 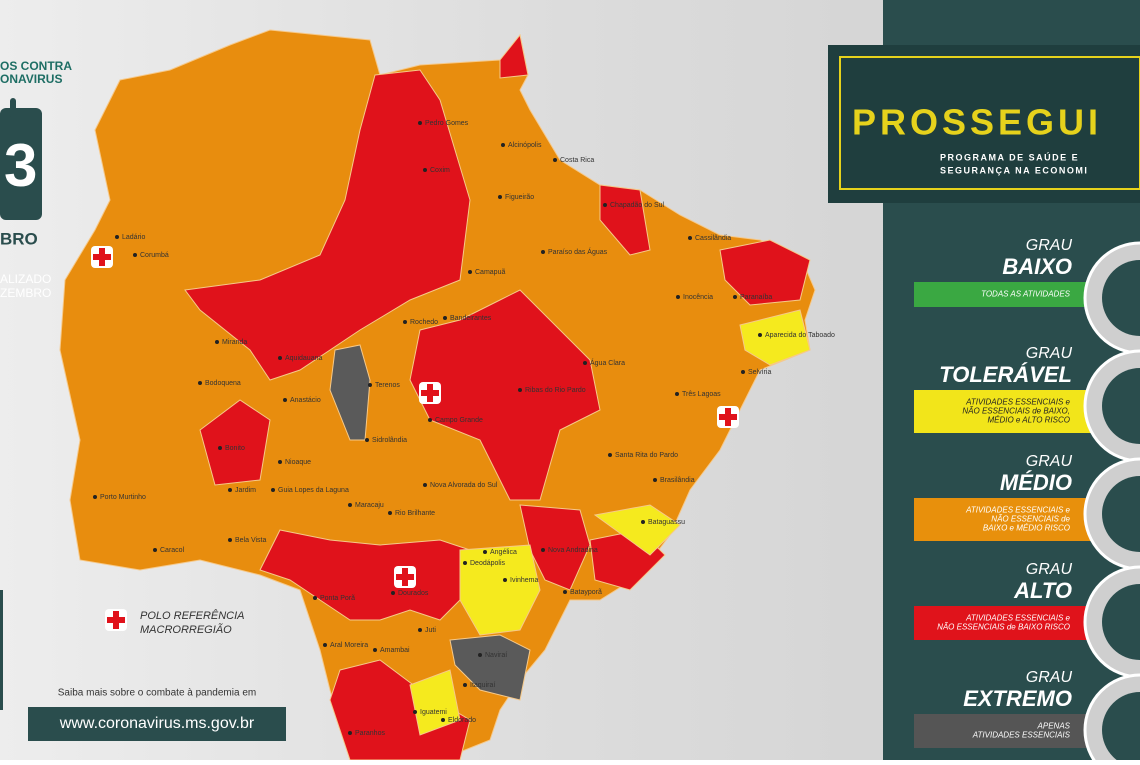 I want to click on city-label: Selvíria, so click(x=759, y=372).